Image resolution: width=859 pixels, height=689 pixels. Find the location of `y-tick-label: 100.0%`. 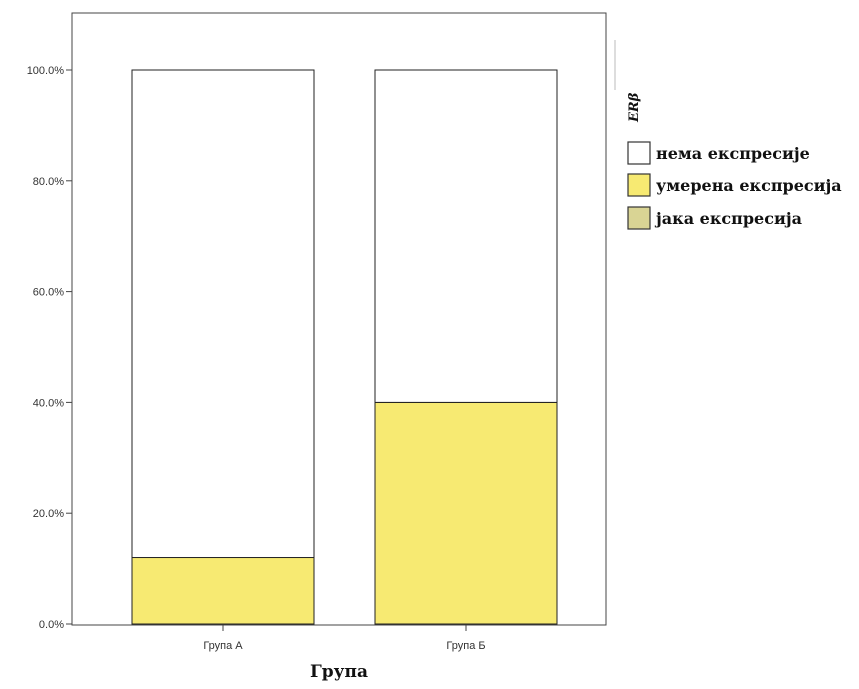

y-tick-label: 100.0% is located at coordinates (46, 71).